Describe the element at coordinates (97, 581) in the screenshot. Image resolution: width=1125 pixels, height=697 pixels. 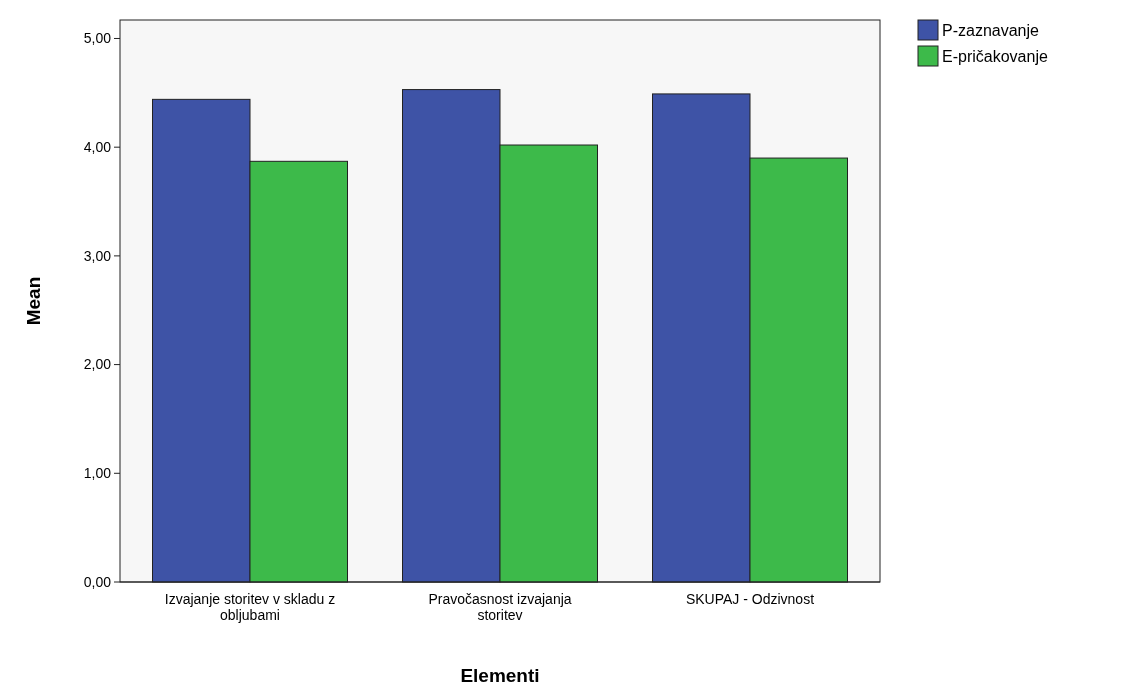
I see `y-tick-label: 0,00` at that location.